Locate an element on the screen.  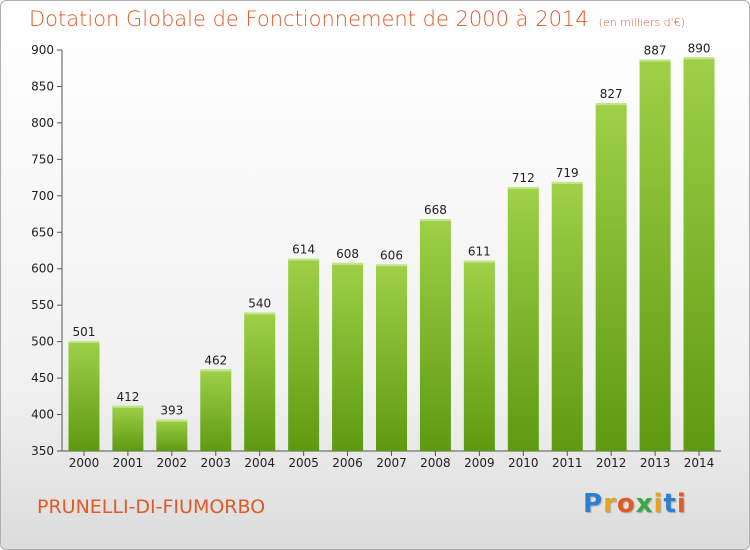
y-tick-label: 600 is located at coordinates (42, 269).